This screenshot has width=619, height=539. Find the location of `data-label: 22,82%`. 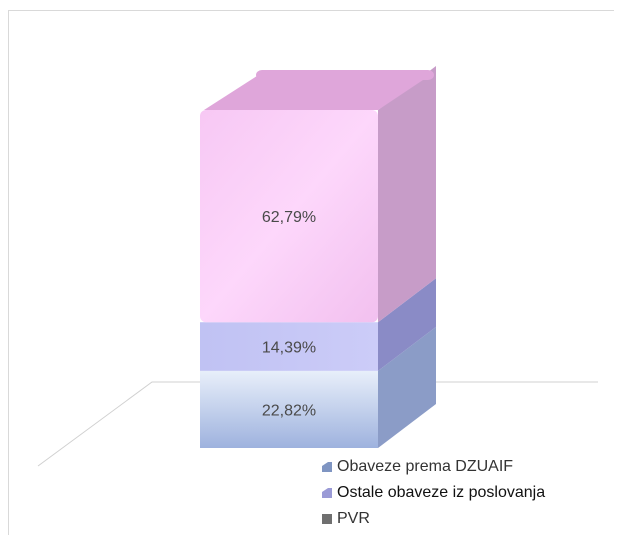

data-label: 22,82% is located at coordinates (289, 410).